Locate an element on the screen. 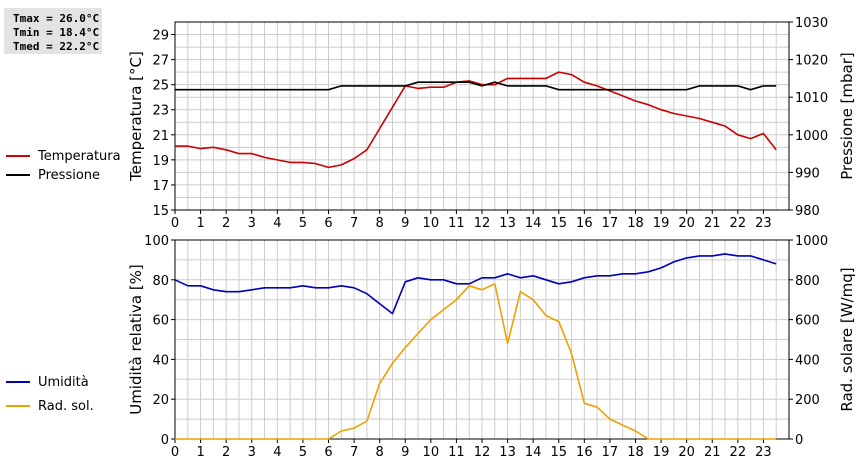 This screenshot has width=860, height=460. y-tick-label: 40 is located at coordinates (160, 360).